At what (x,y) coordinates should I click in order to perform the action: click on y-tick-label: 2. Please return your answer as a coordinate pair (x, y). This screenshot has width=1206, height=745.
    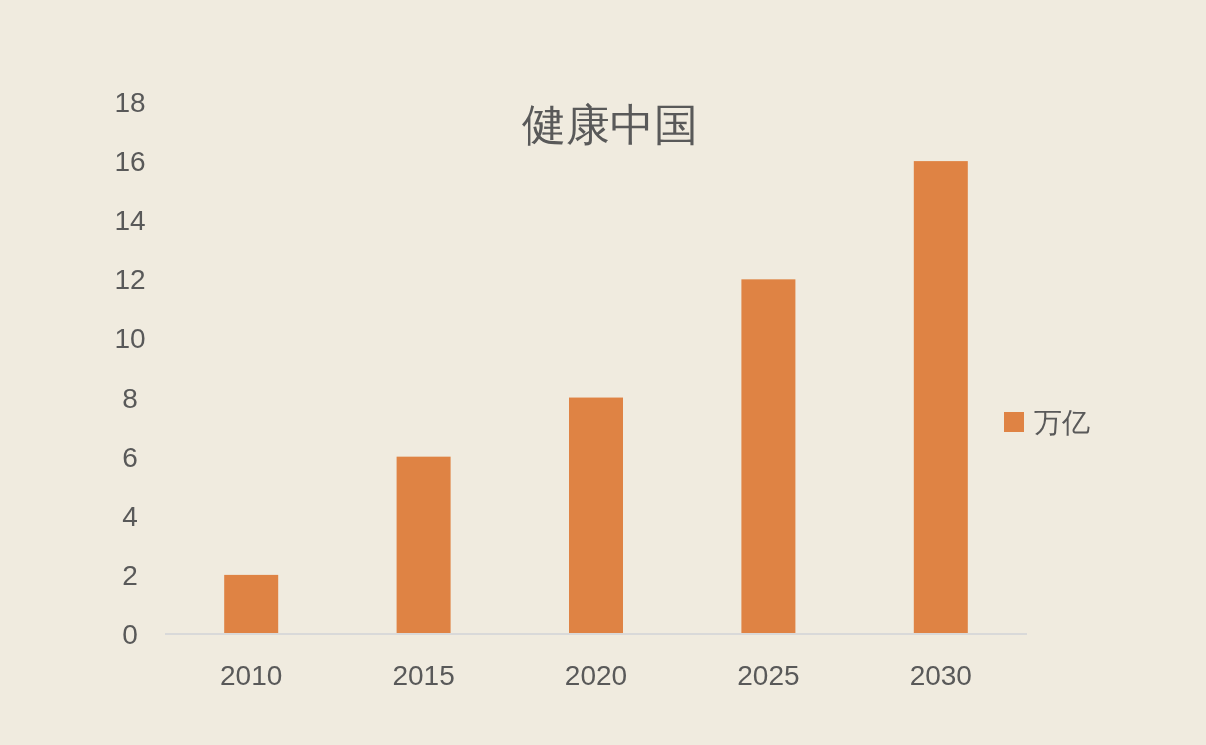
    Looking at the image, I should click on (130, 575).